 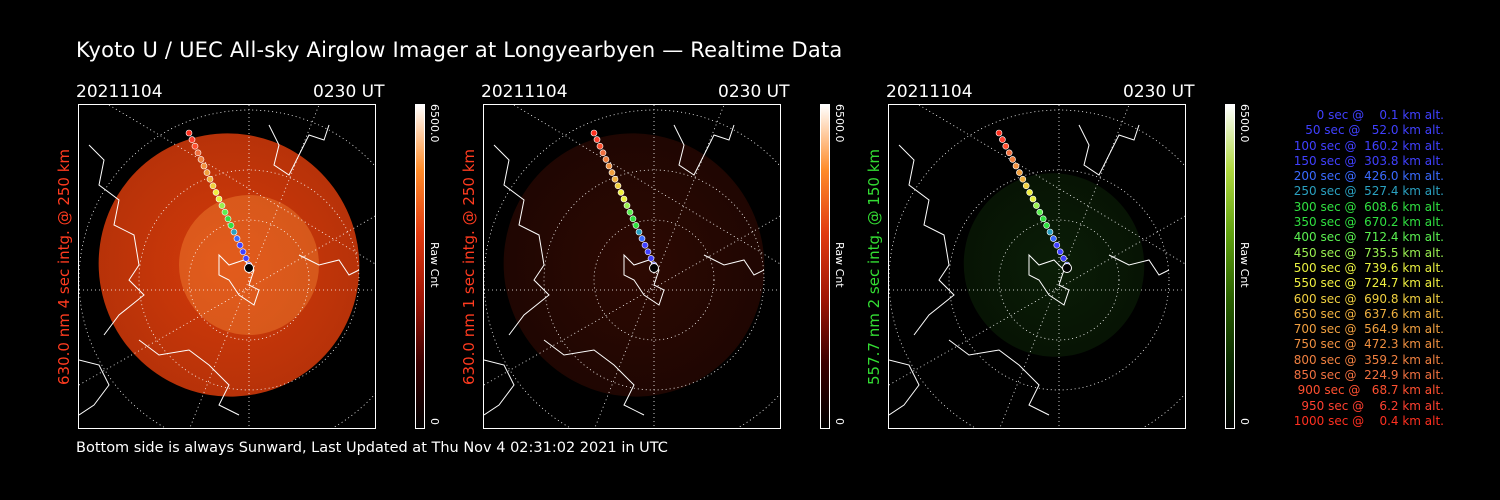 I want to click on legend-row: 650 sec @ 637.6 km alt., so click(x=1366, y=313).